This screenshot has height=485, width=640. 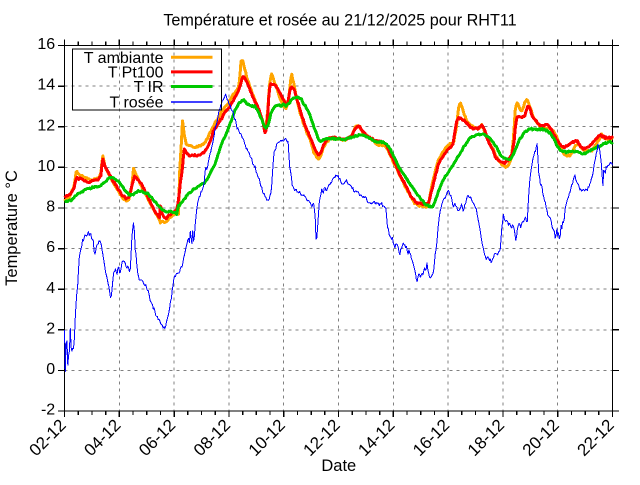 I want to click on svg-text: Date, so click(x=338, y=466).